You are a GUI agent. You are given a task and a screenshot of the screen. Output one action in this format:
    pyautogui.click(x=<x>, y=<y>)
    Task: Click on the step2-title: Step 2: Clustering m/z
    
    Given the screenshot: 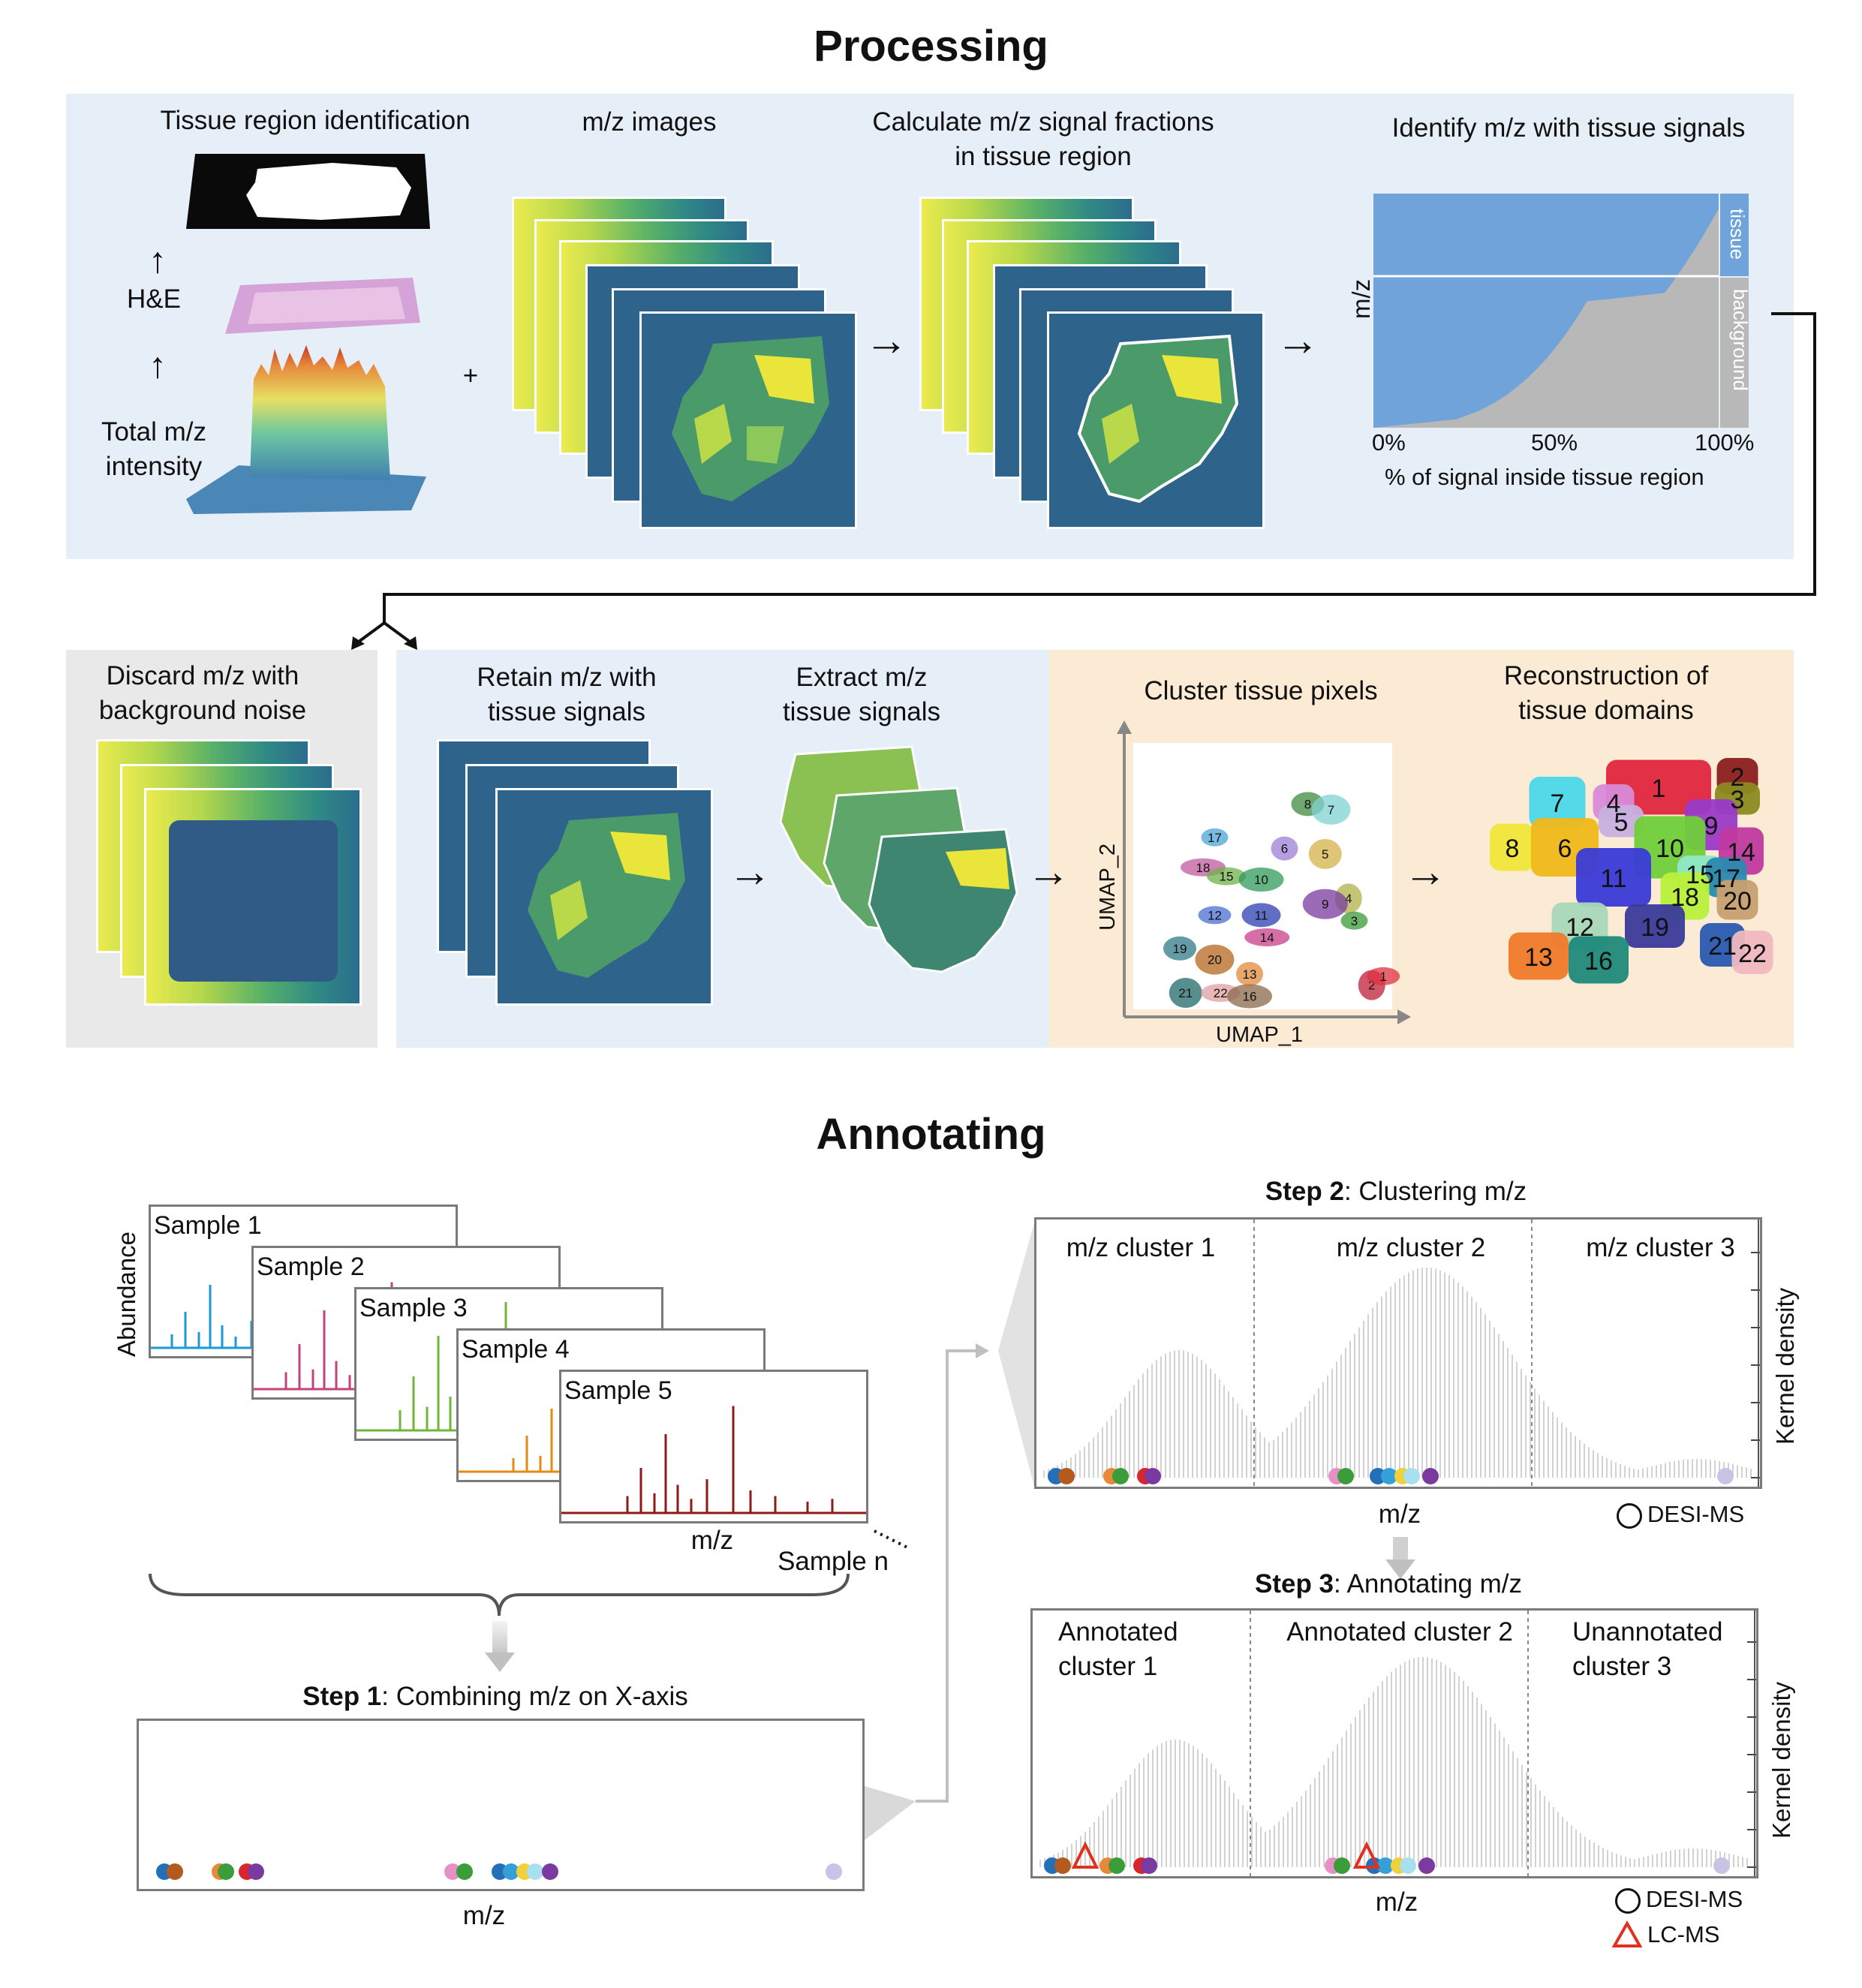 What is the action you would take?
    pyautogui.click(x=1396, y=1191)
    